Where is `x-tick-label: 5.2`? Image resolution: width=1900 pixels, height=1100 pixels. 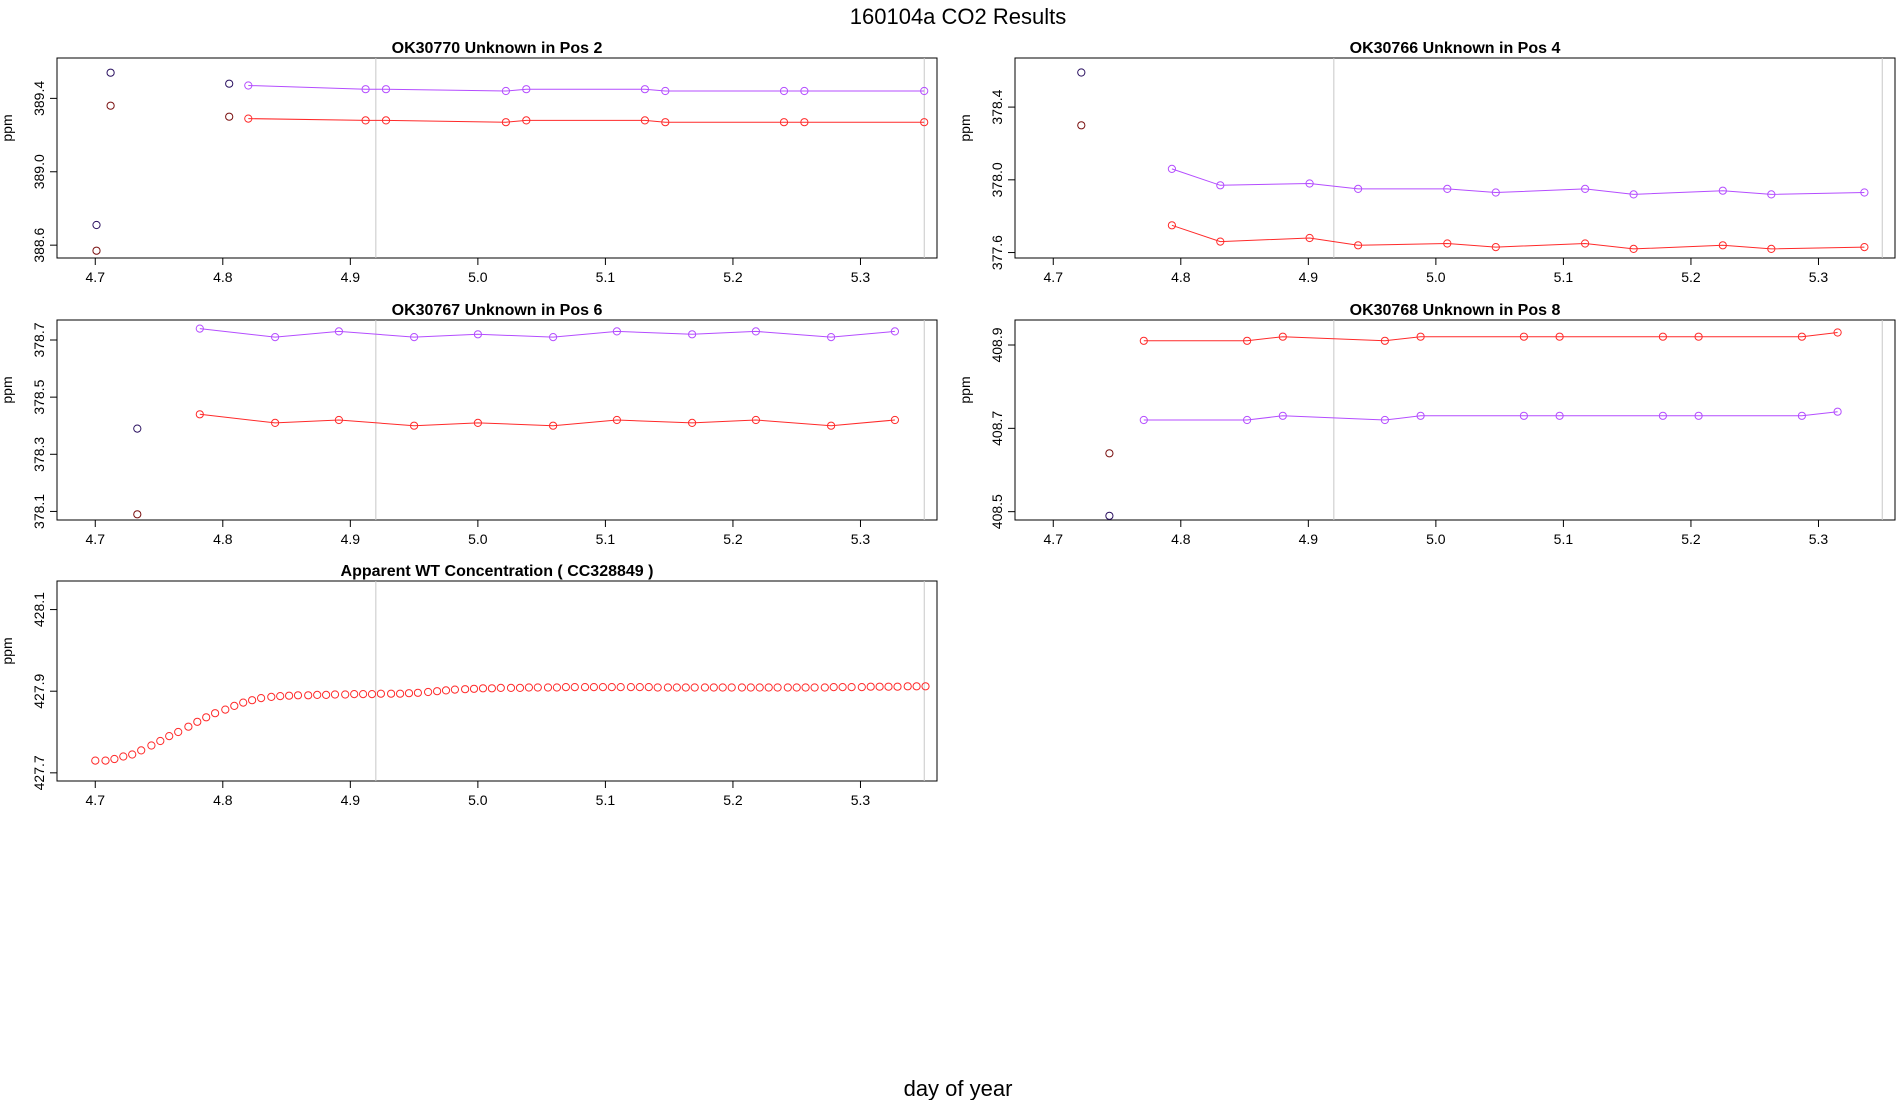
x-tick-label: 5.2 is located at coordinates (733, 800).